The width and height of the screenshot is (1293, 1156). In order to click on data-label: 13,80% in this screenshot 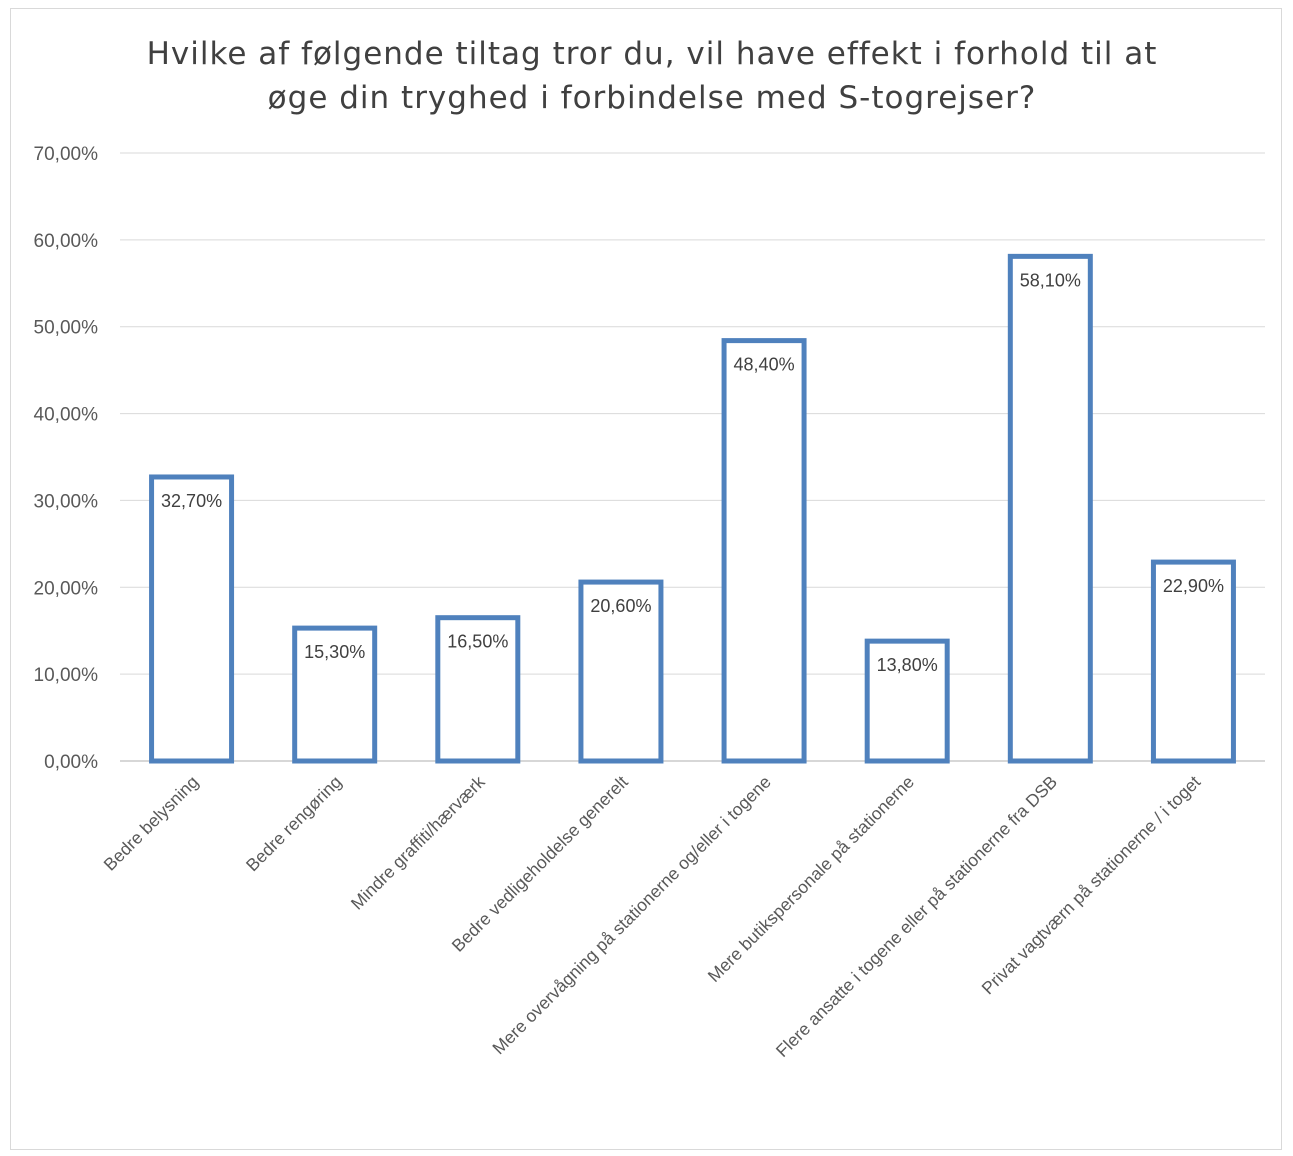, I will do `click(907, 665)`.